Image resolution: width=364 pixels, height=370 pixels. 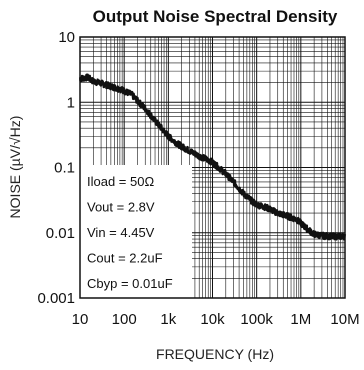 What do you see at coordinates (71, 102) in the screenshot?
I see `y-tick-label: 1` at bounding box center [71, 102].